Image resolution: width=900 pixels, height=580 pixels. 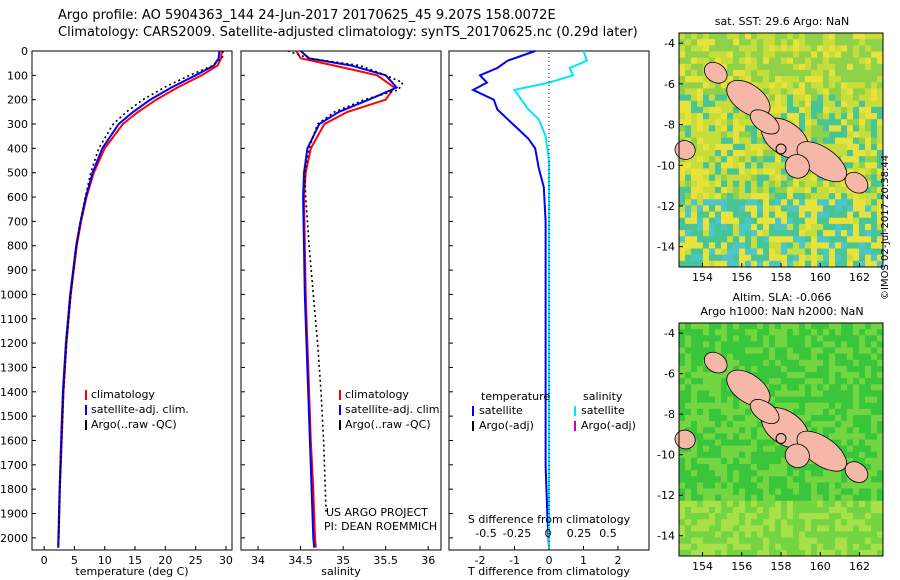 I want to click on legend-label: Argo(..raw -QC), so click(x=134, y=424).